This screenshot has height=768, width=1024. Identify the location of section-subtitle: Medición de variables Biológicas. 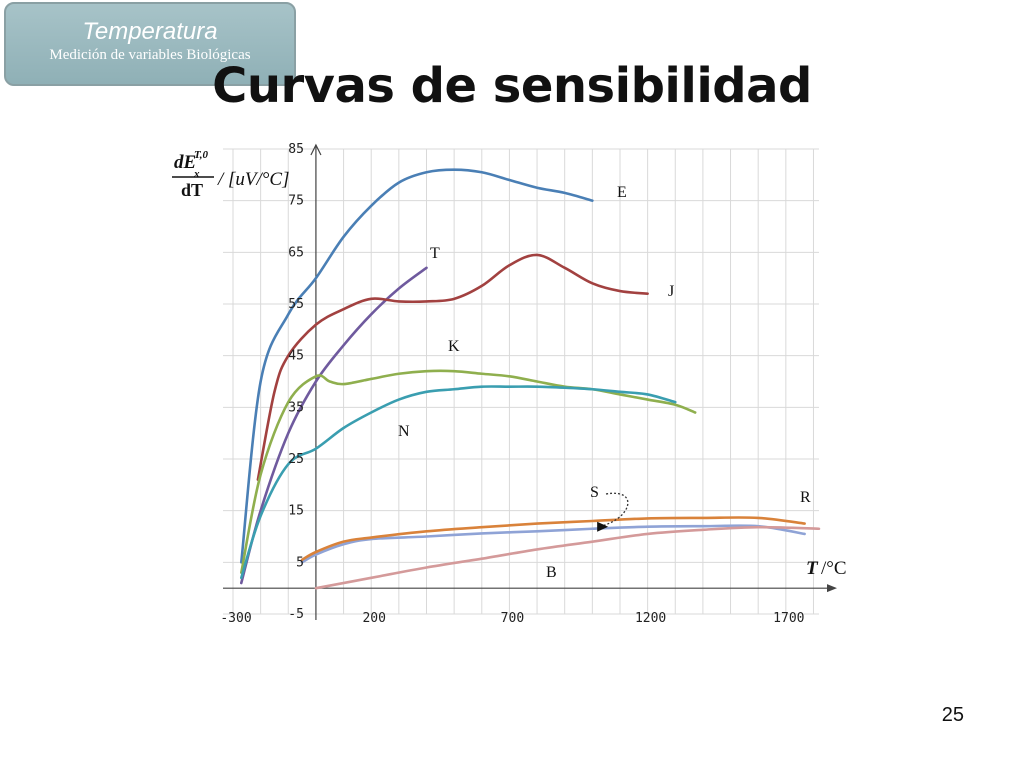
(150, 55).